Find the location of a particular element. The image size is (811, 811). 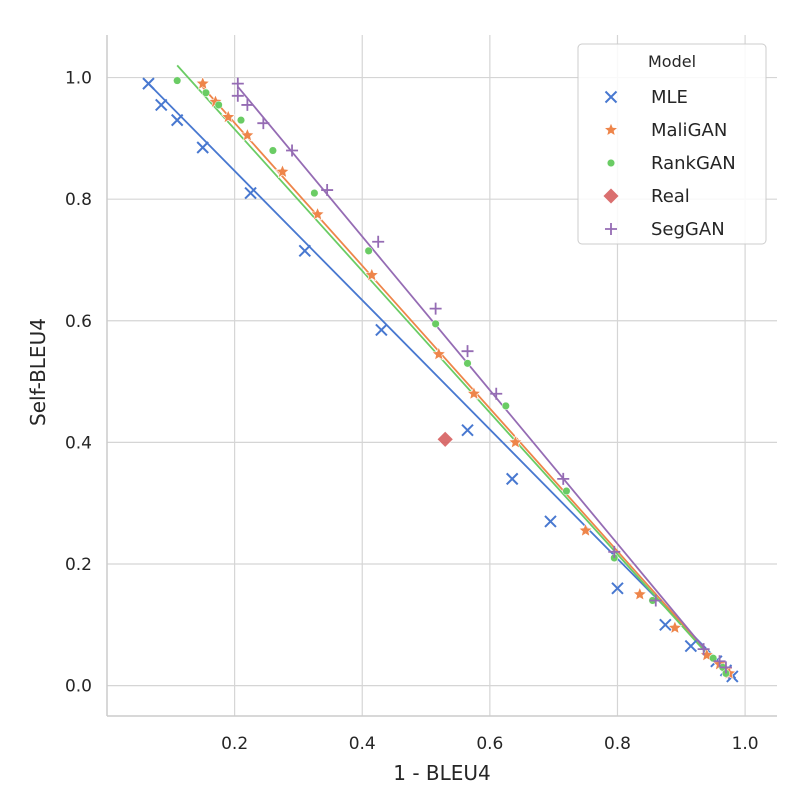

legend-frame is located at coordinates (672, 144).